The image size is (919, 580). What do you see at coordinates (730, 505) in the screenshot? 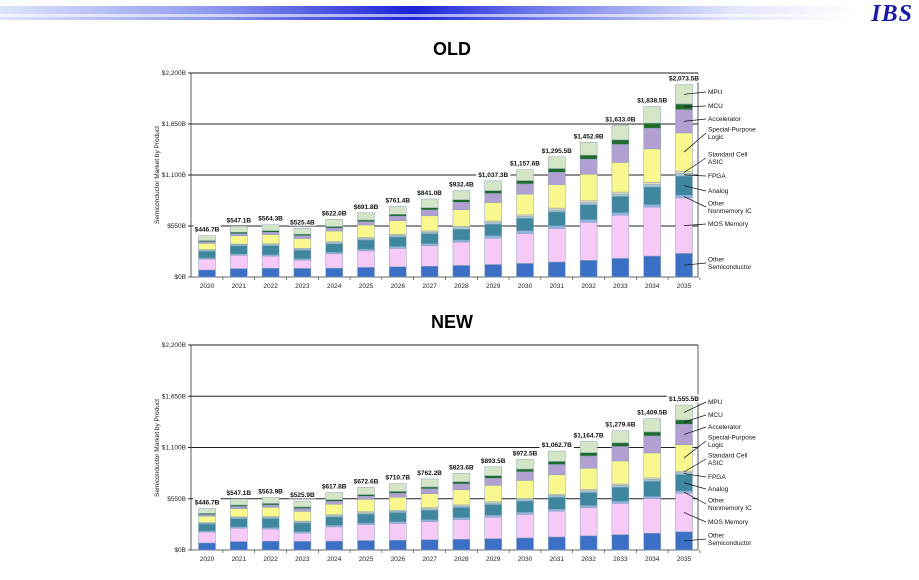
I see `legend-label: Other Nonmemory IC` at bounding box center [730, 505].